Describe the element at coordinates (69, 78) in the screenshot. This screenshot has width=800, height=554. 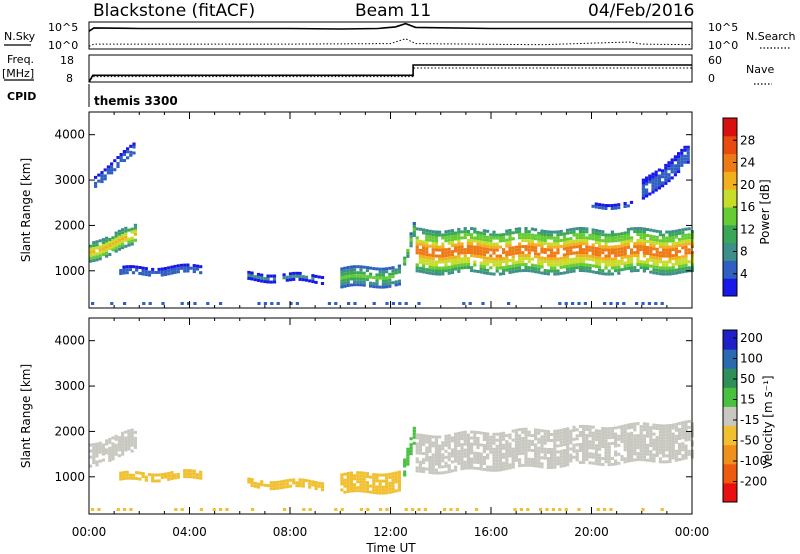
I see `freq-tick-lo: 8` at that location.